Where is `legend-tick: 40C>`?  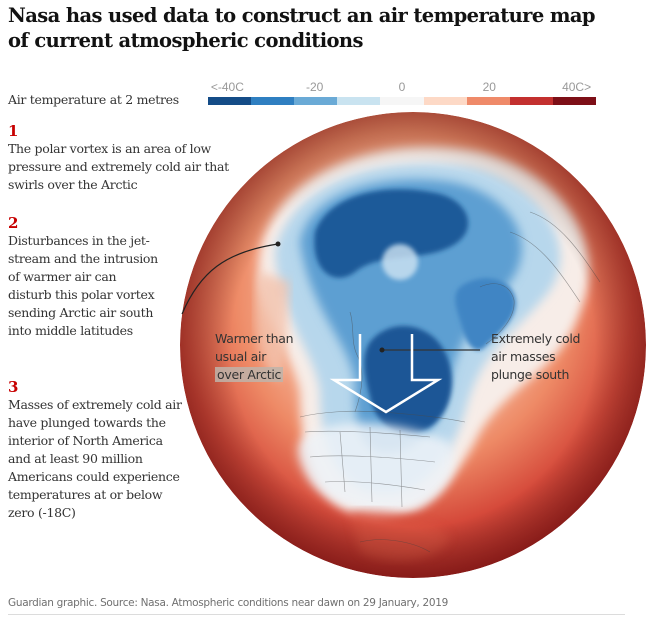
legend-tick: 40C> is located at coordinates (577, 87).